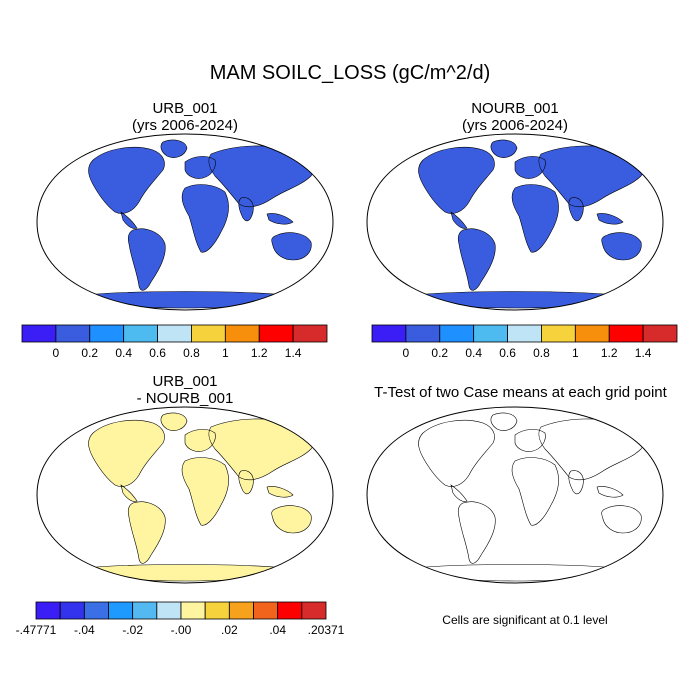  I want to click on colorbar-urb-label: 1, so click(225, 353).